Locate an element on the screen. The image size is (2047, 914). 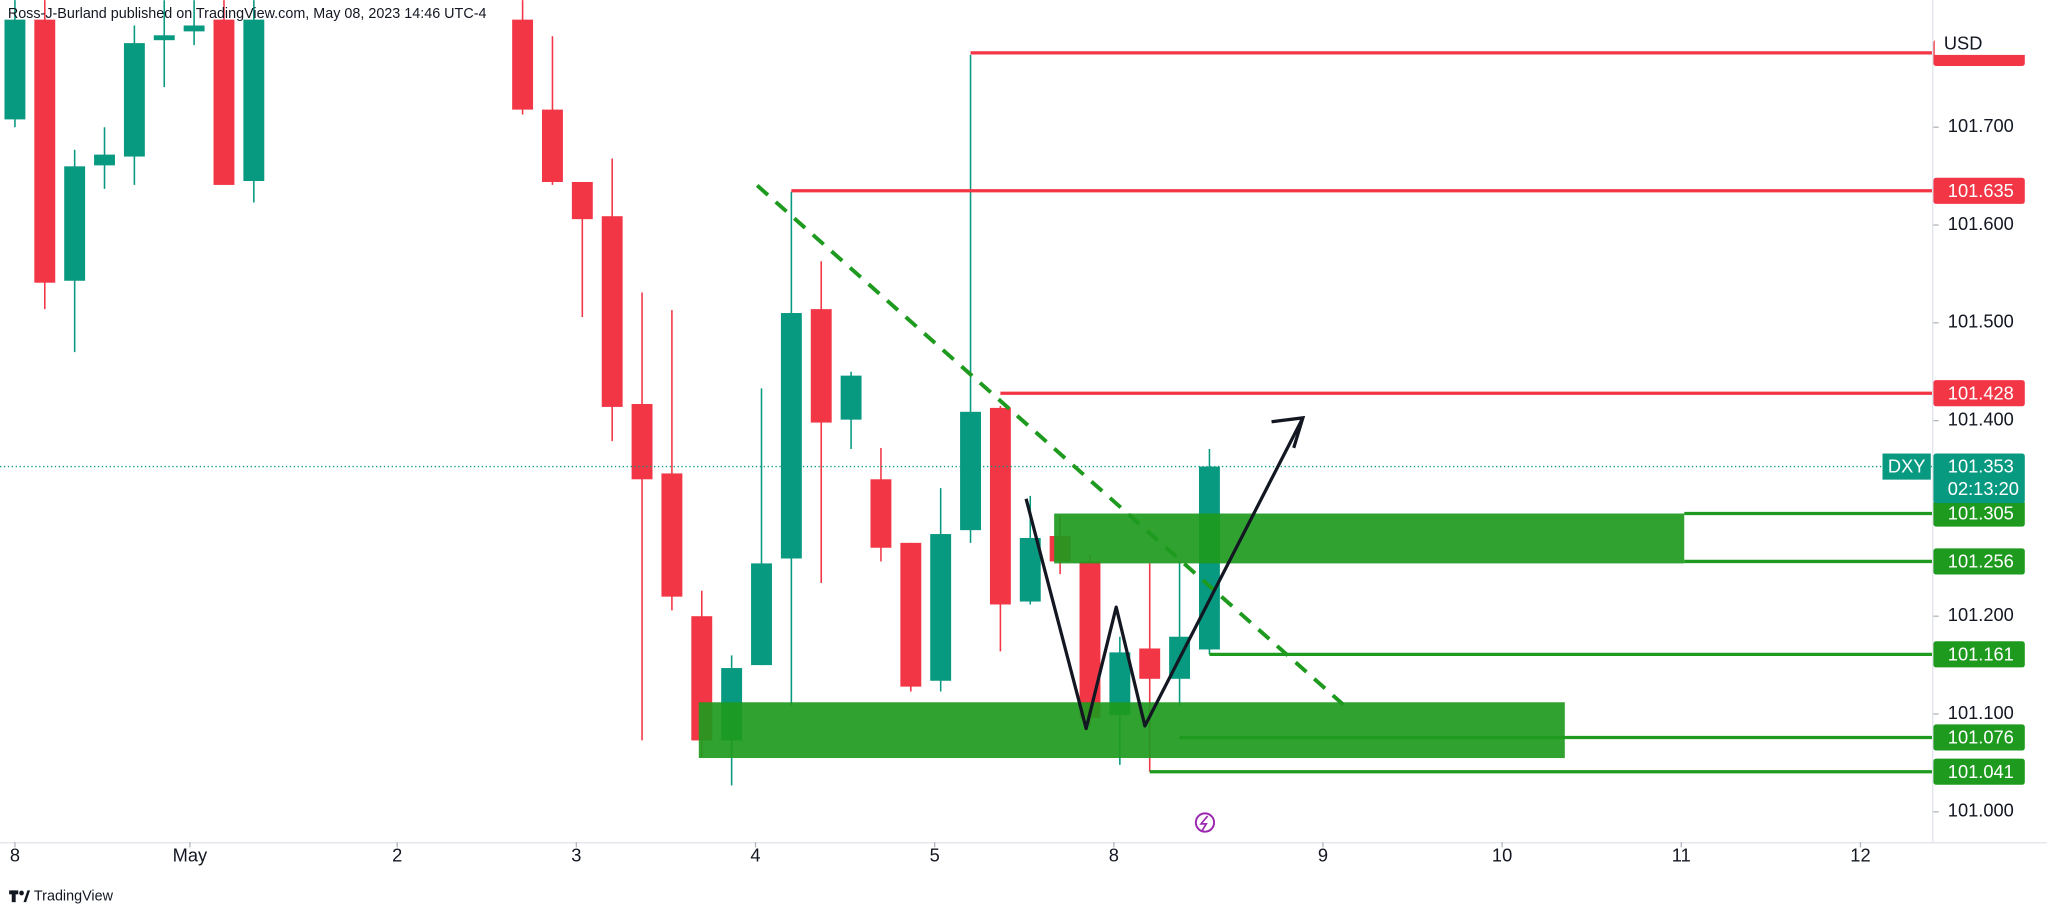
y-tick-label: 101.100 is located at coordinates (1981, 712).